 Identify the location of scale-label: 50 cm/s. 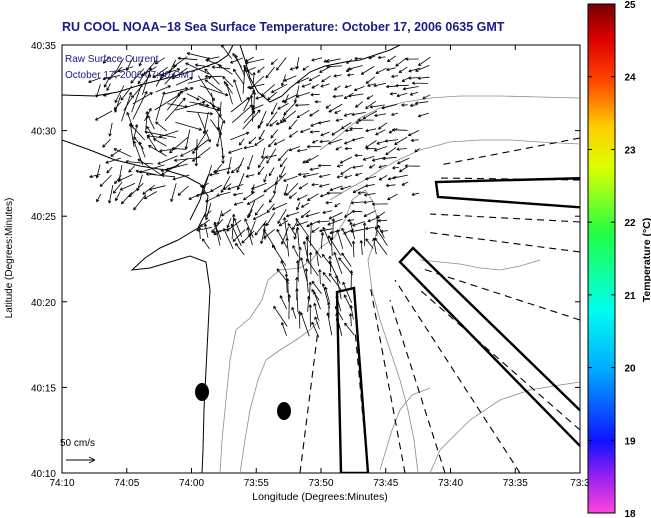
(77, 443).